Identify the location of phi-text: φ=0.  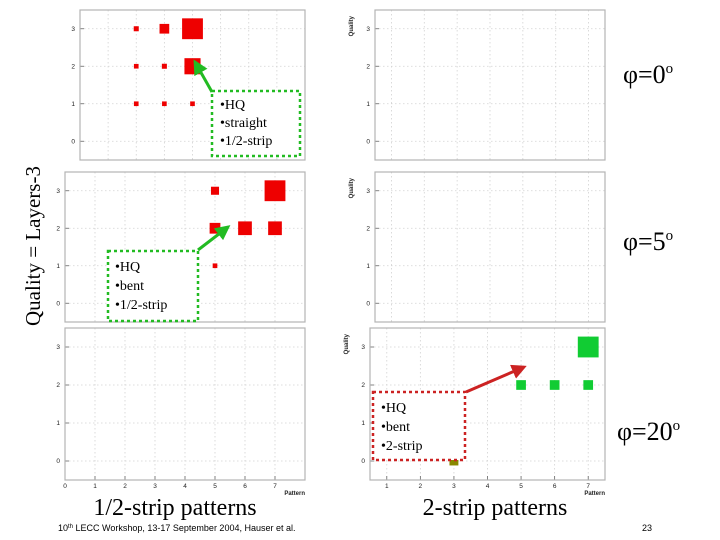
(644, 74).